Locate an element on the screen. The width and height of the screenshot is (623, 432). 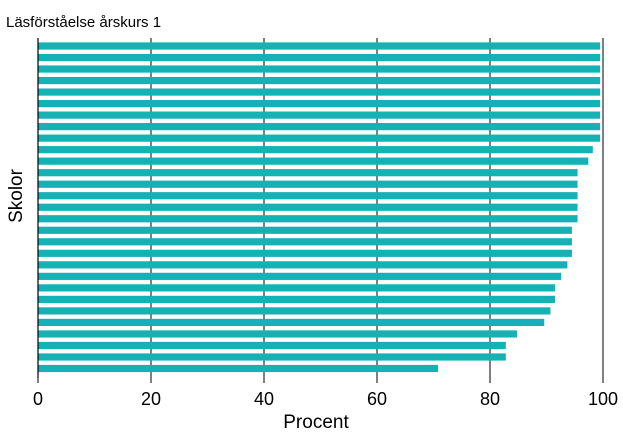
x-tick-label: 80 is located at coordinates (490, 399).